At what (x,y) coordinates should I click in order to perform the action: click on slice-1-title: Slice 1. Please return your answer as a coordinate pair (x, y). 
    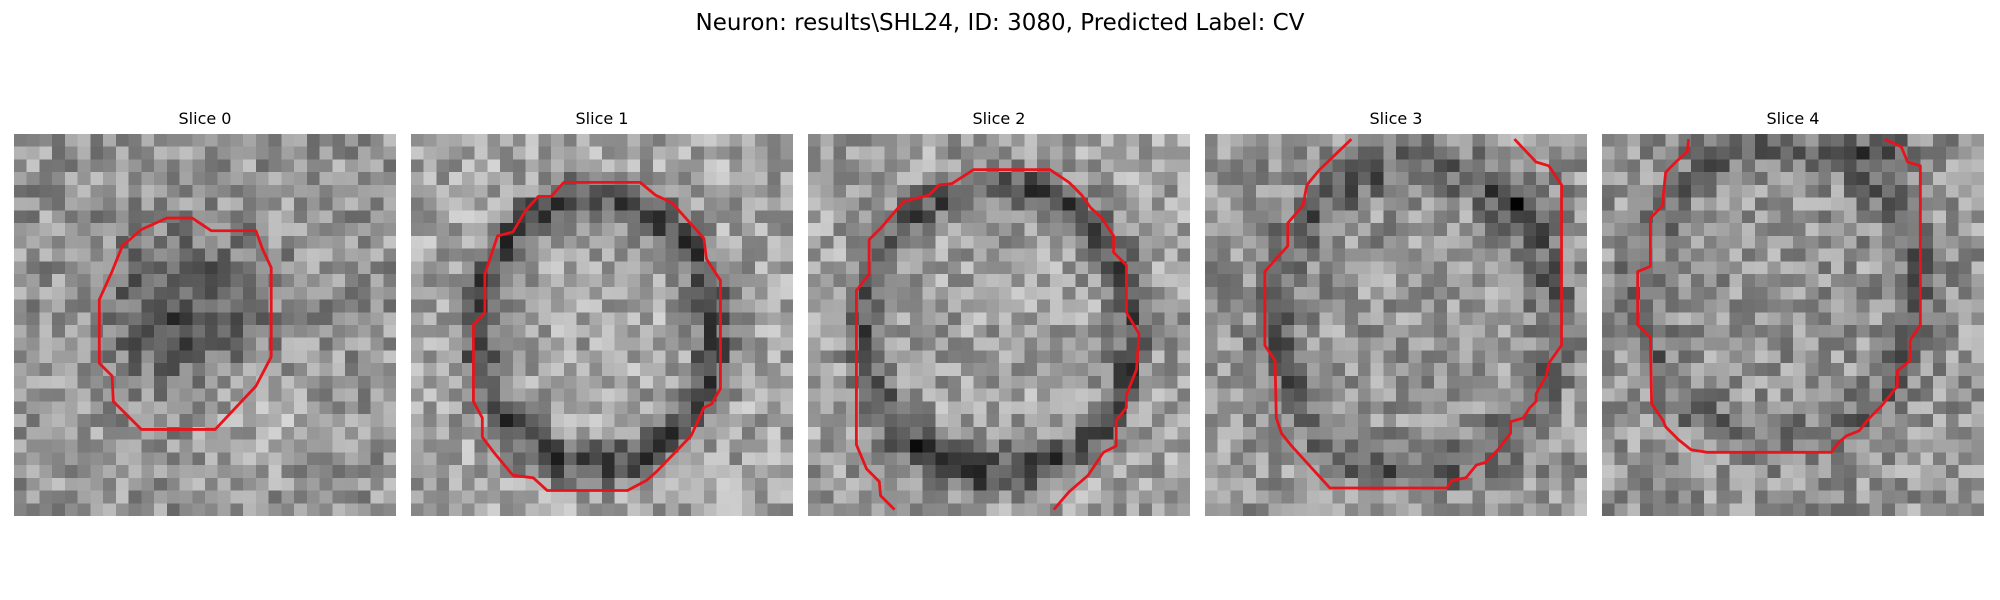
    Looking at the image, I should click on (602, 118).